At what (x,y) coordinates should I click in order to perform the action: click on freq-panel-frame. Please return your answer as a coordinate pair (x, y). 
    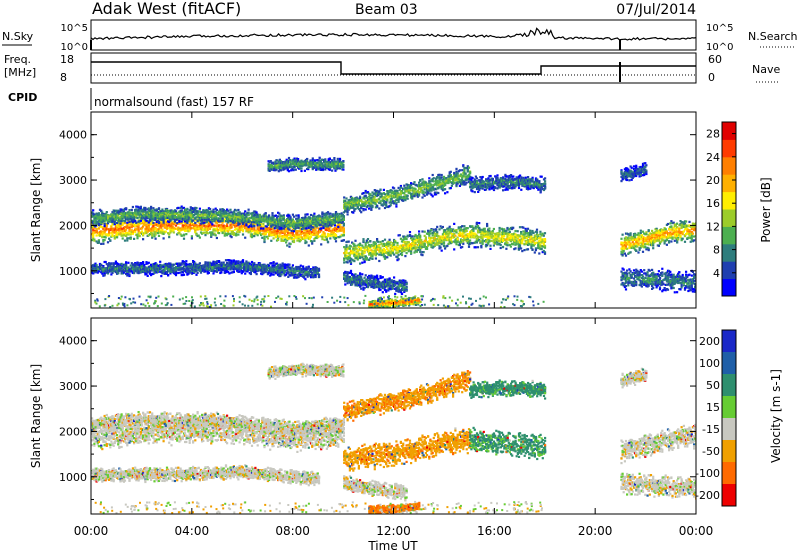
    Looking at the image, I should click on (393, 68).